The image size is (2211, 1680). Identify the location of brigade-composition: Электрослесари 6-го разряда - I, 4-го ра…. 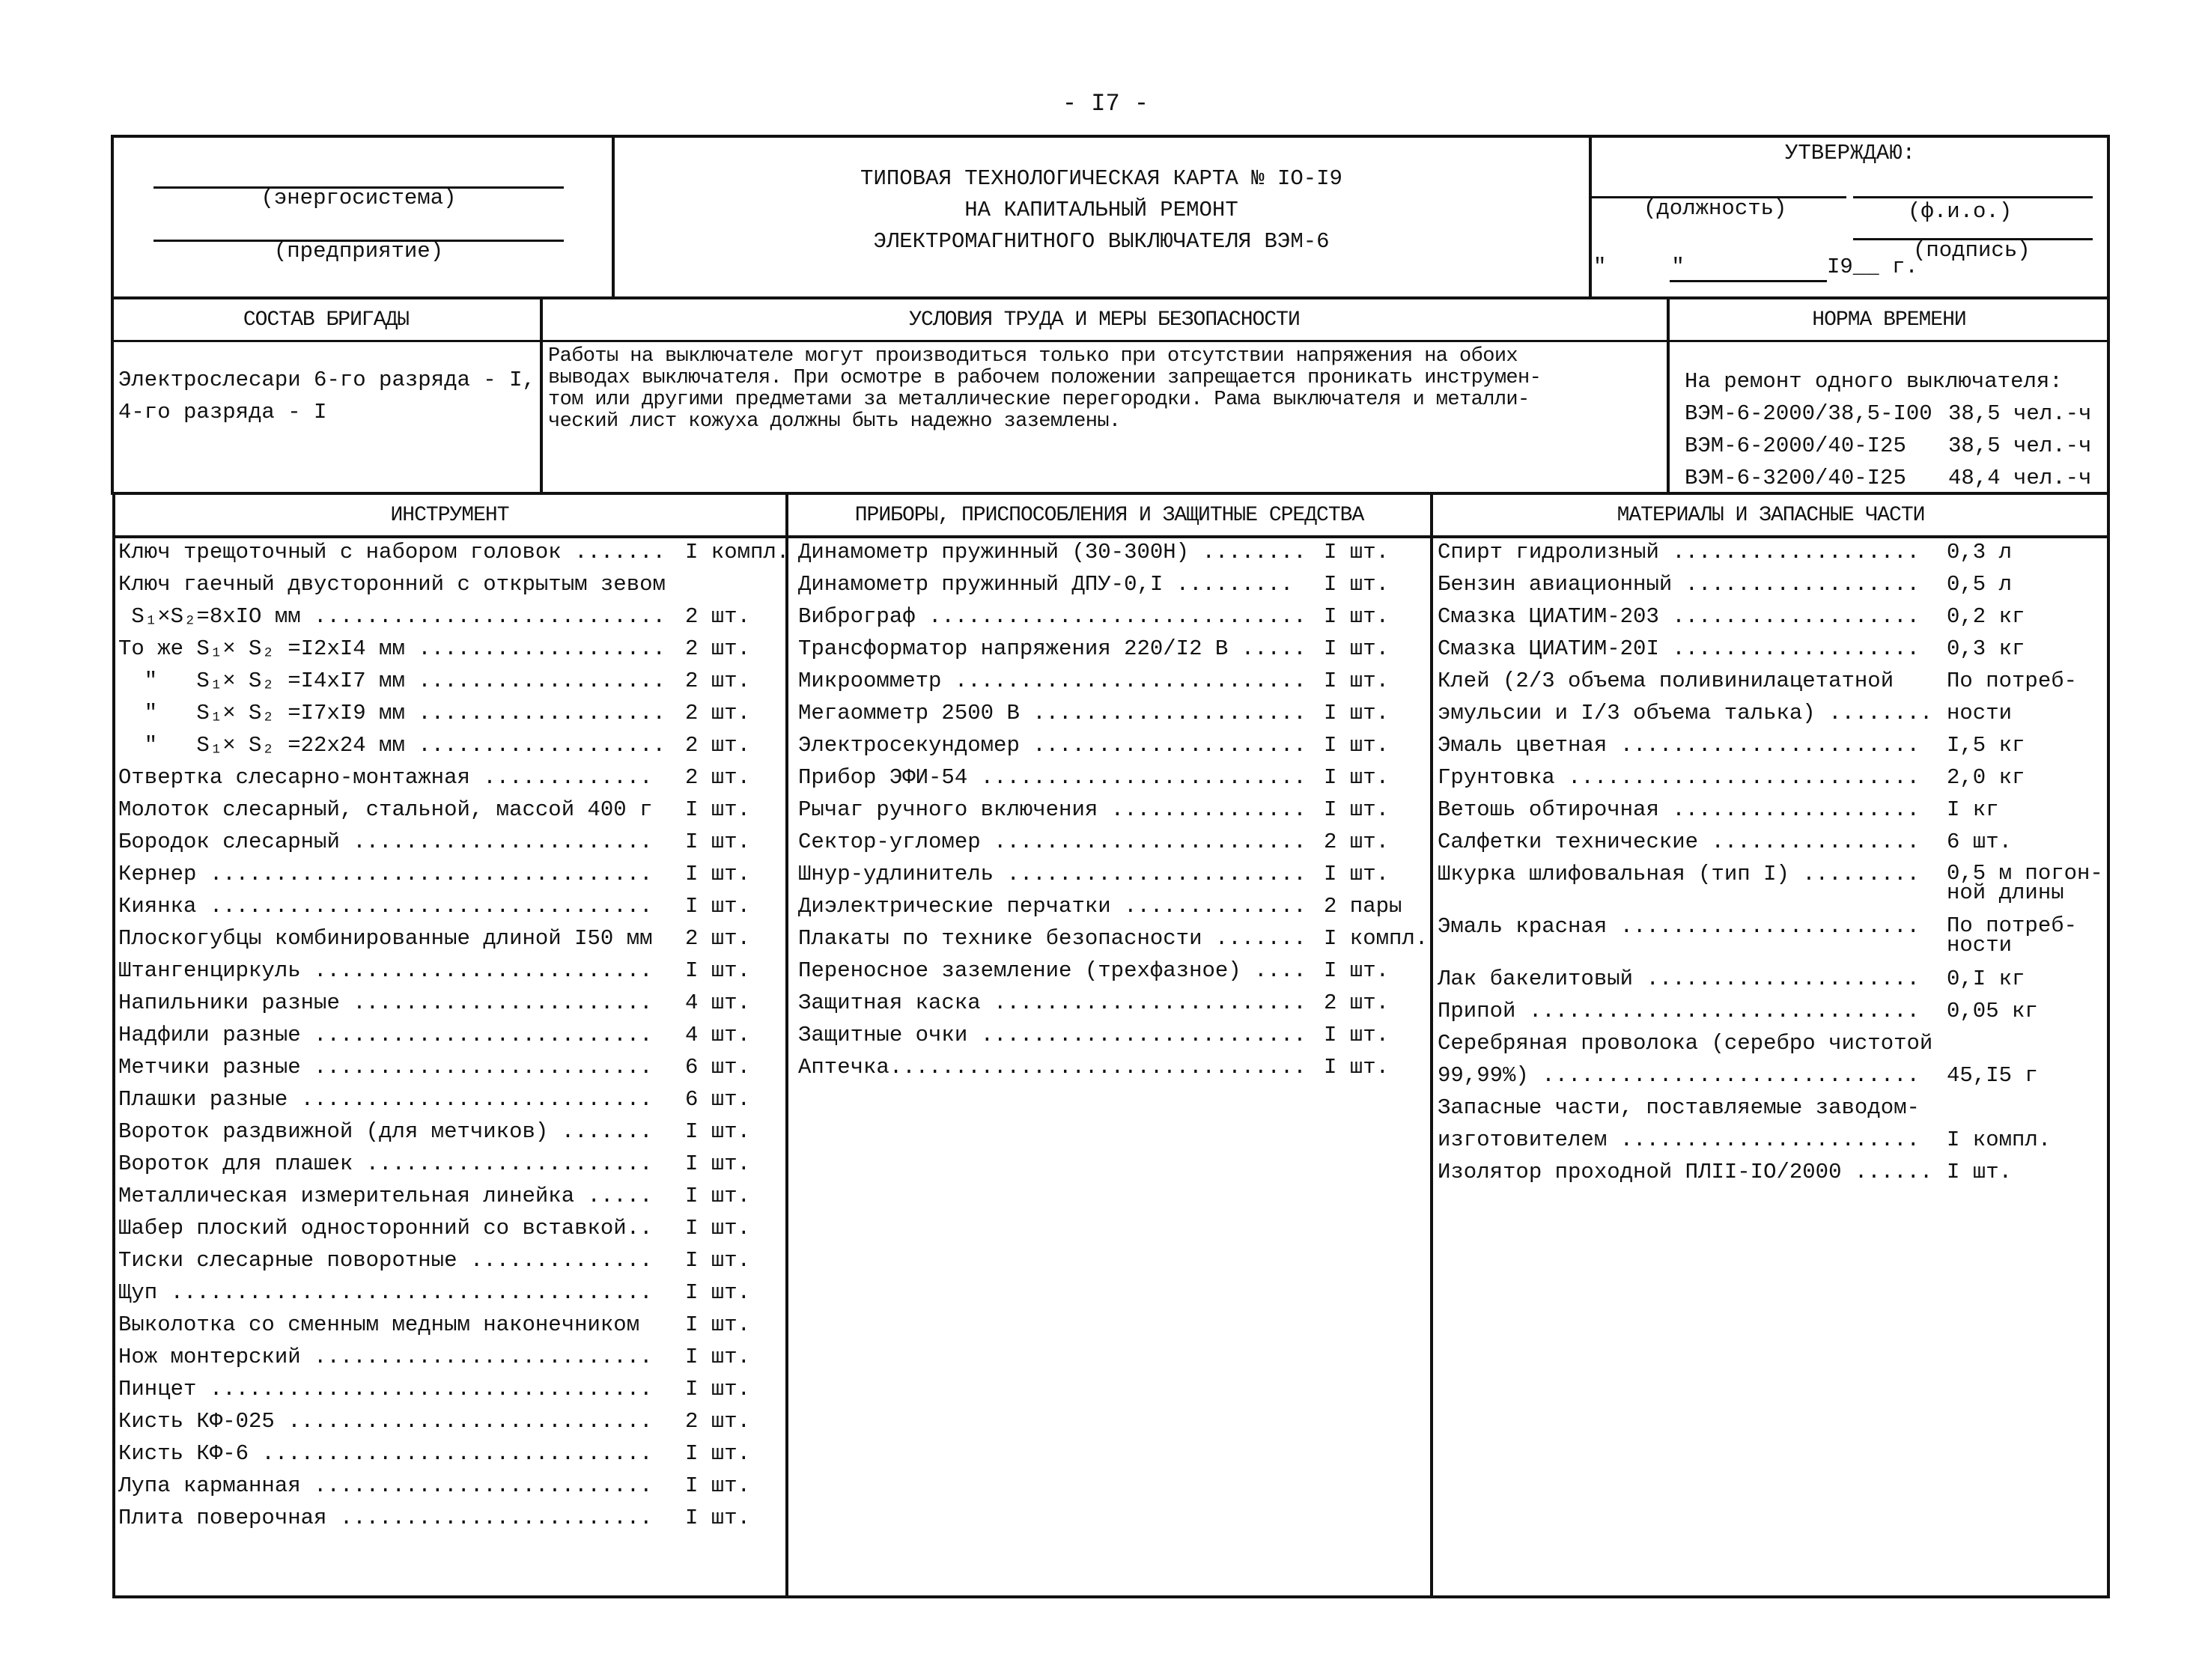
(327, 396).